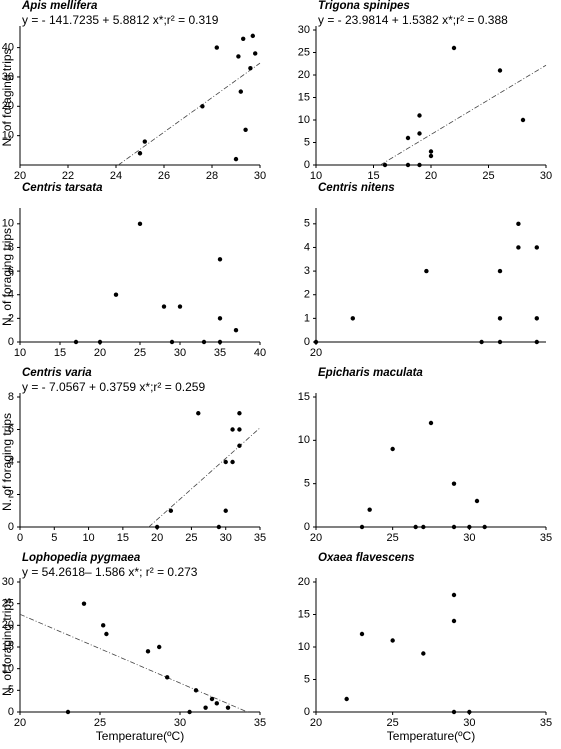 The height and width of the screenshot is (749, 561). I want to click on y-tick-label: 6, so click(11, 429).